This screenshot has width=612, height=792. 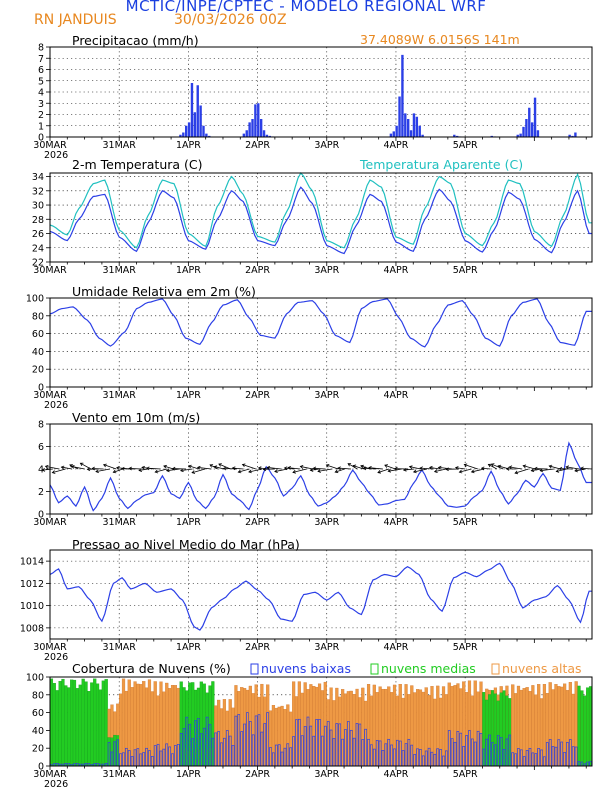 What do you see at coordinates (306, 668) in the screenshot?
I see `cloud-legend-label: nuvens baixas` at bounding box center [306, 668].